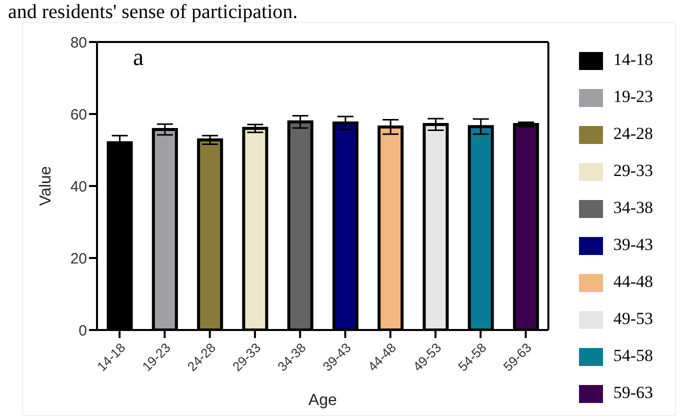 Image resolution: width=686 pixels, height=419 pixels. What do you see at coordinates (138, 58) in the screenshot?
I see `annotation: a` at bounding box center [138, 58].